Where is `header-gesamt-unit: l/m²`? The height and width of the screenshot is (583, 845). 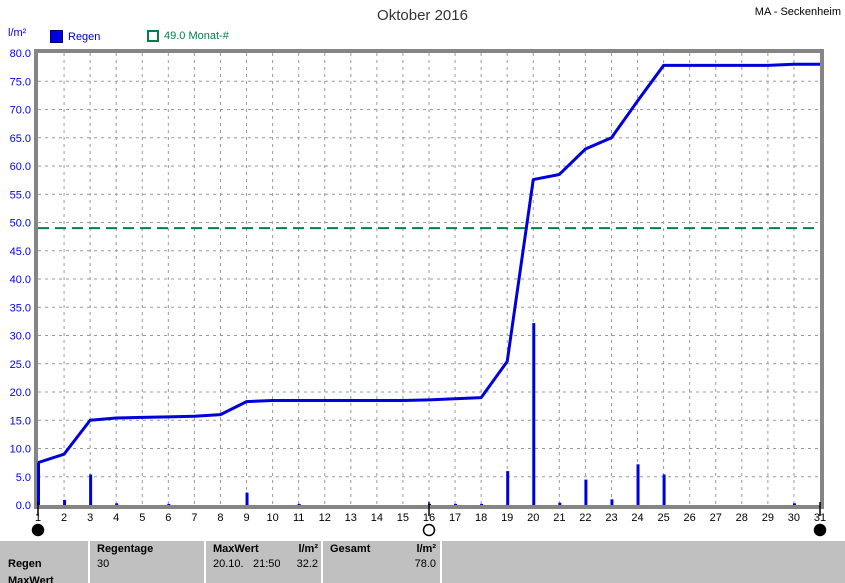 header-gesamt-unit: l/m² is located at coordinates (426, 549).